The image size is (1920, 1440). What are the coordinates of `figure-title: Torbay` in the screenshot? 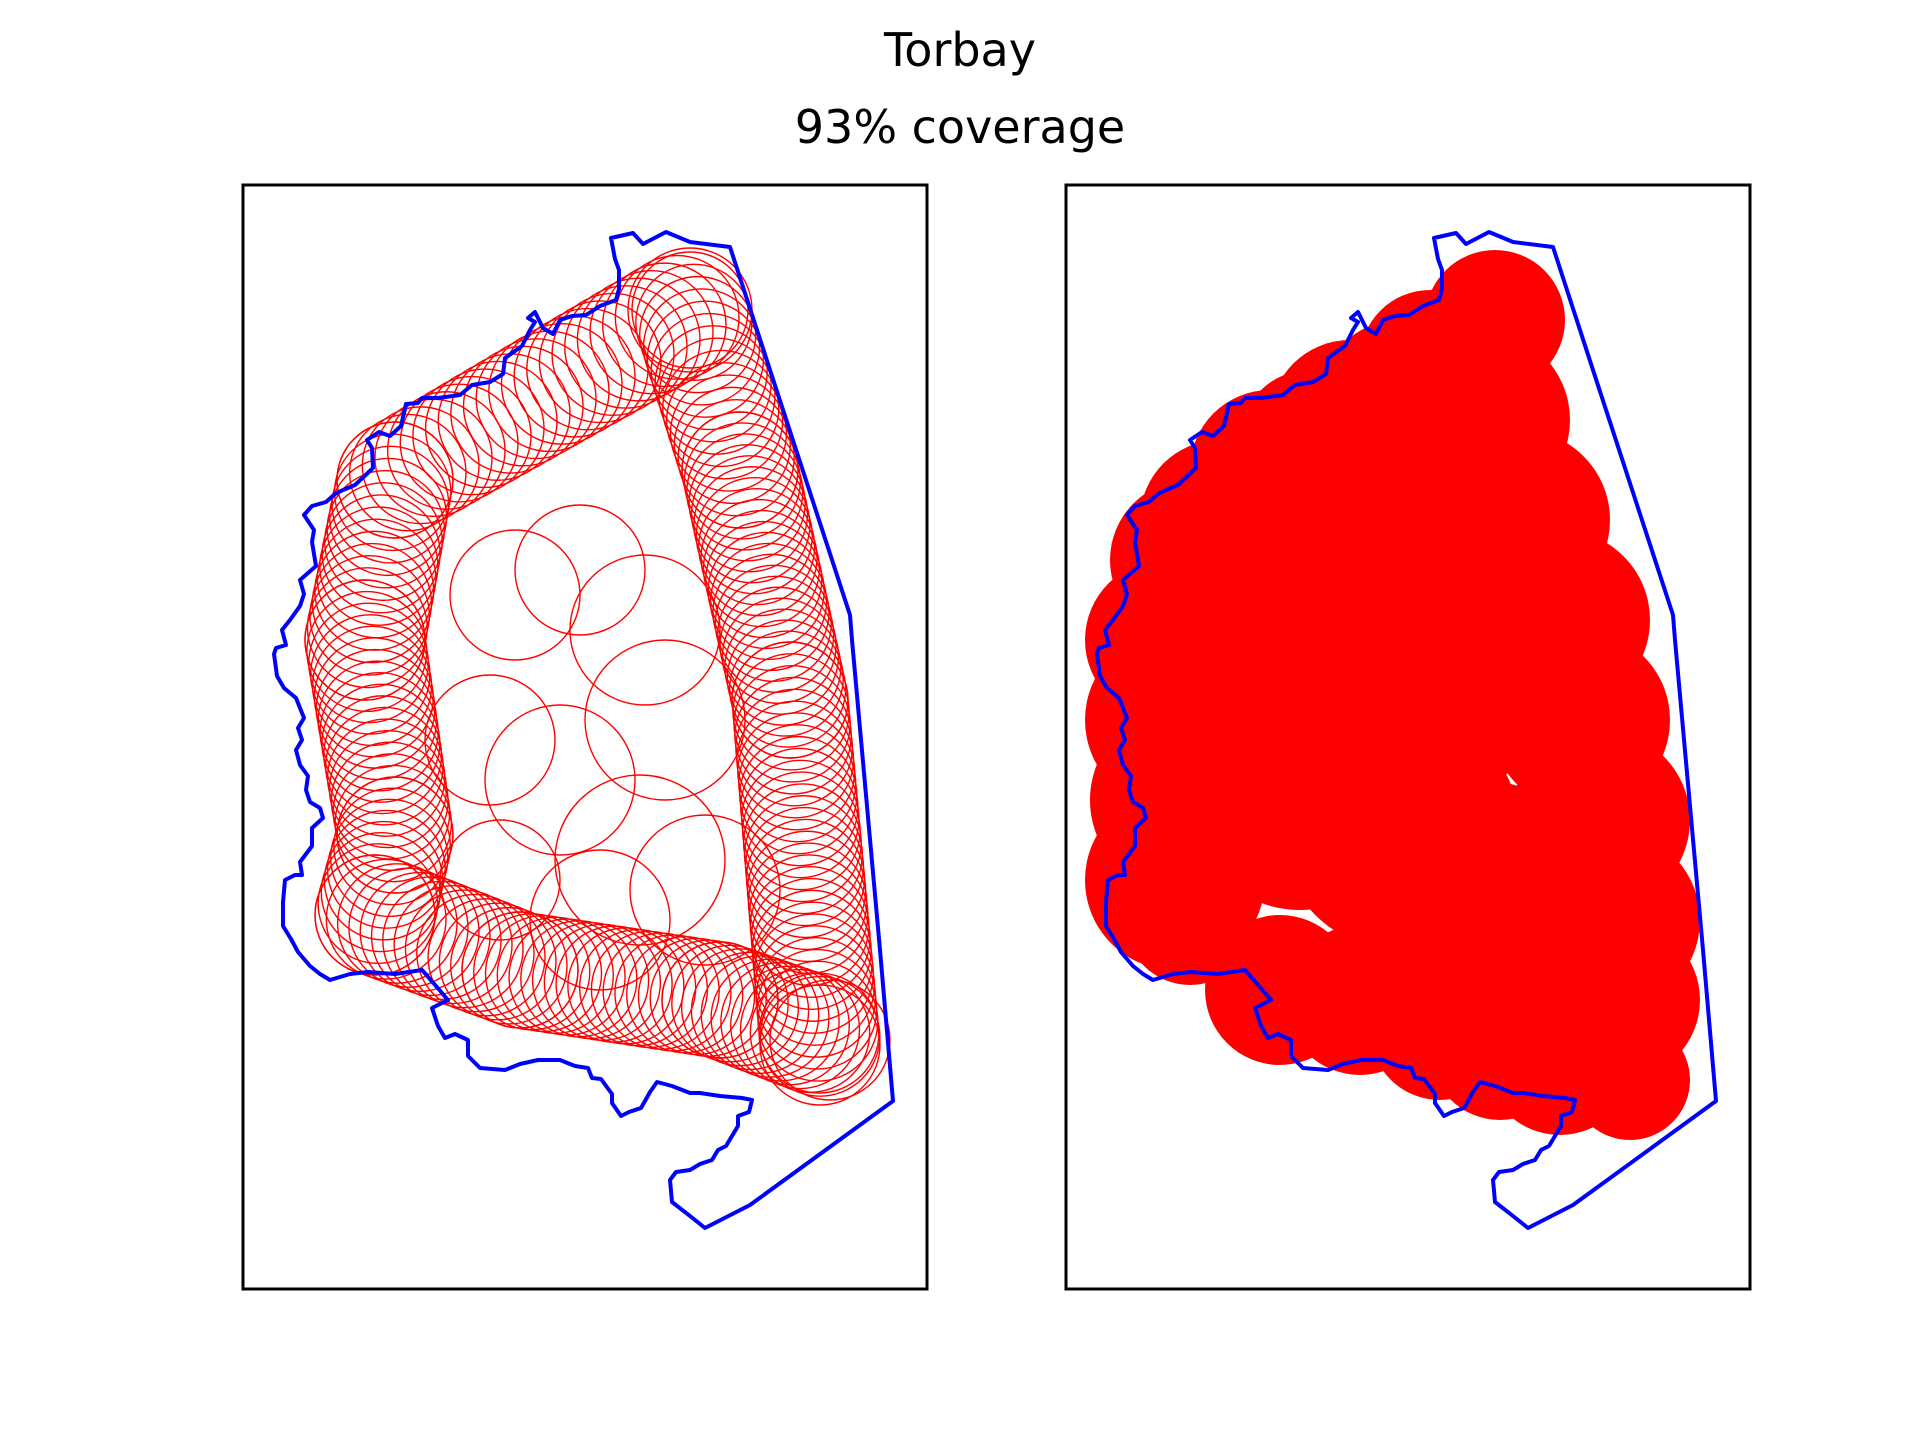 It's located at (960, 50).